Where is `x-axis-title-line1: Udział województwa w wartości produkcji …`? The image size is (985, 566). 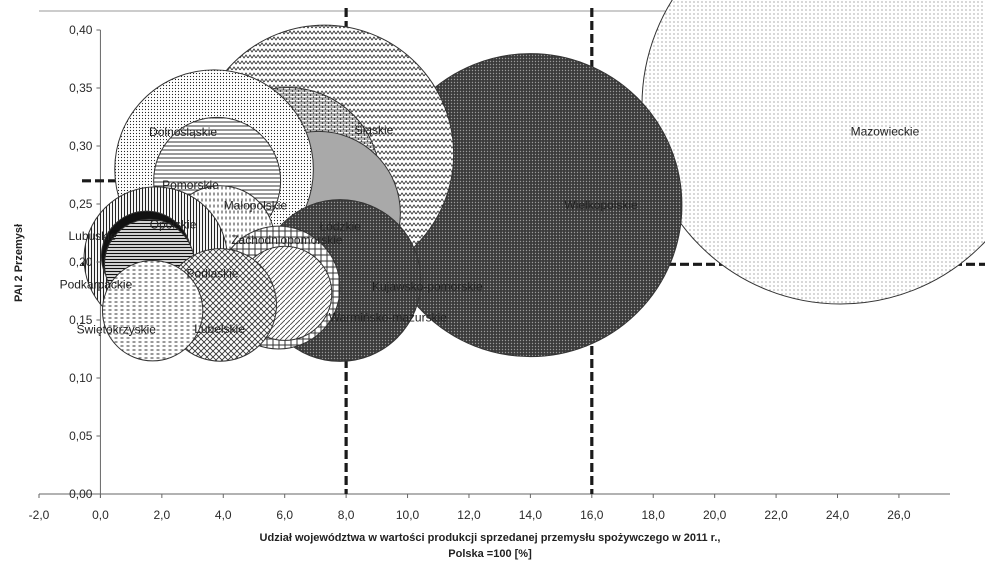
x-axis-title-line1: Udział województwa w wartości produkcji … is located at coordinates (490, 538).